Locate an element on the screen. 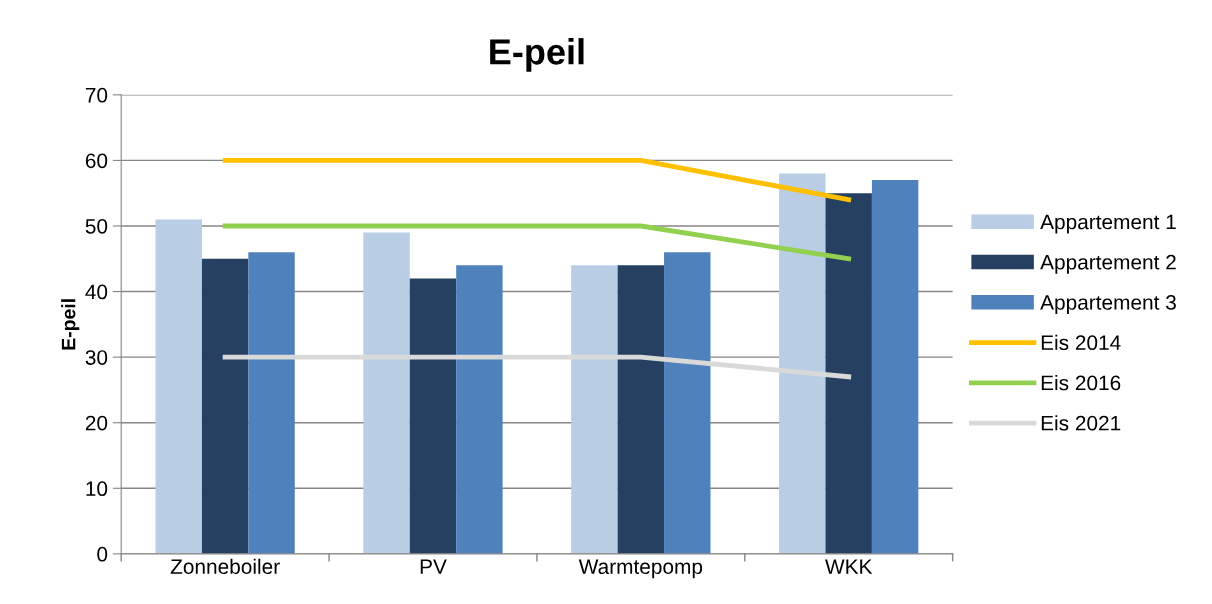 This screenshot has width=1212, height=604. y-tick-label: 40 is located at coordinates (96, 292).